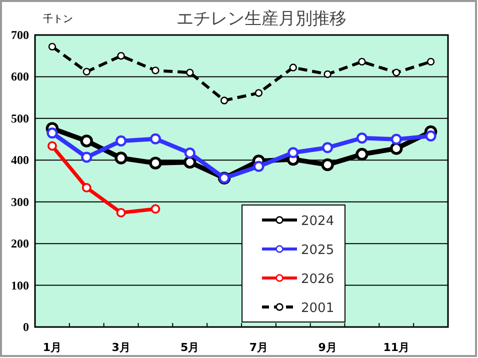  Describe the element at coordinates (317, 250) in the screenshot. I see `legend-label: 2025` at that location.